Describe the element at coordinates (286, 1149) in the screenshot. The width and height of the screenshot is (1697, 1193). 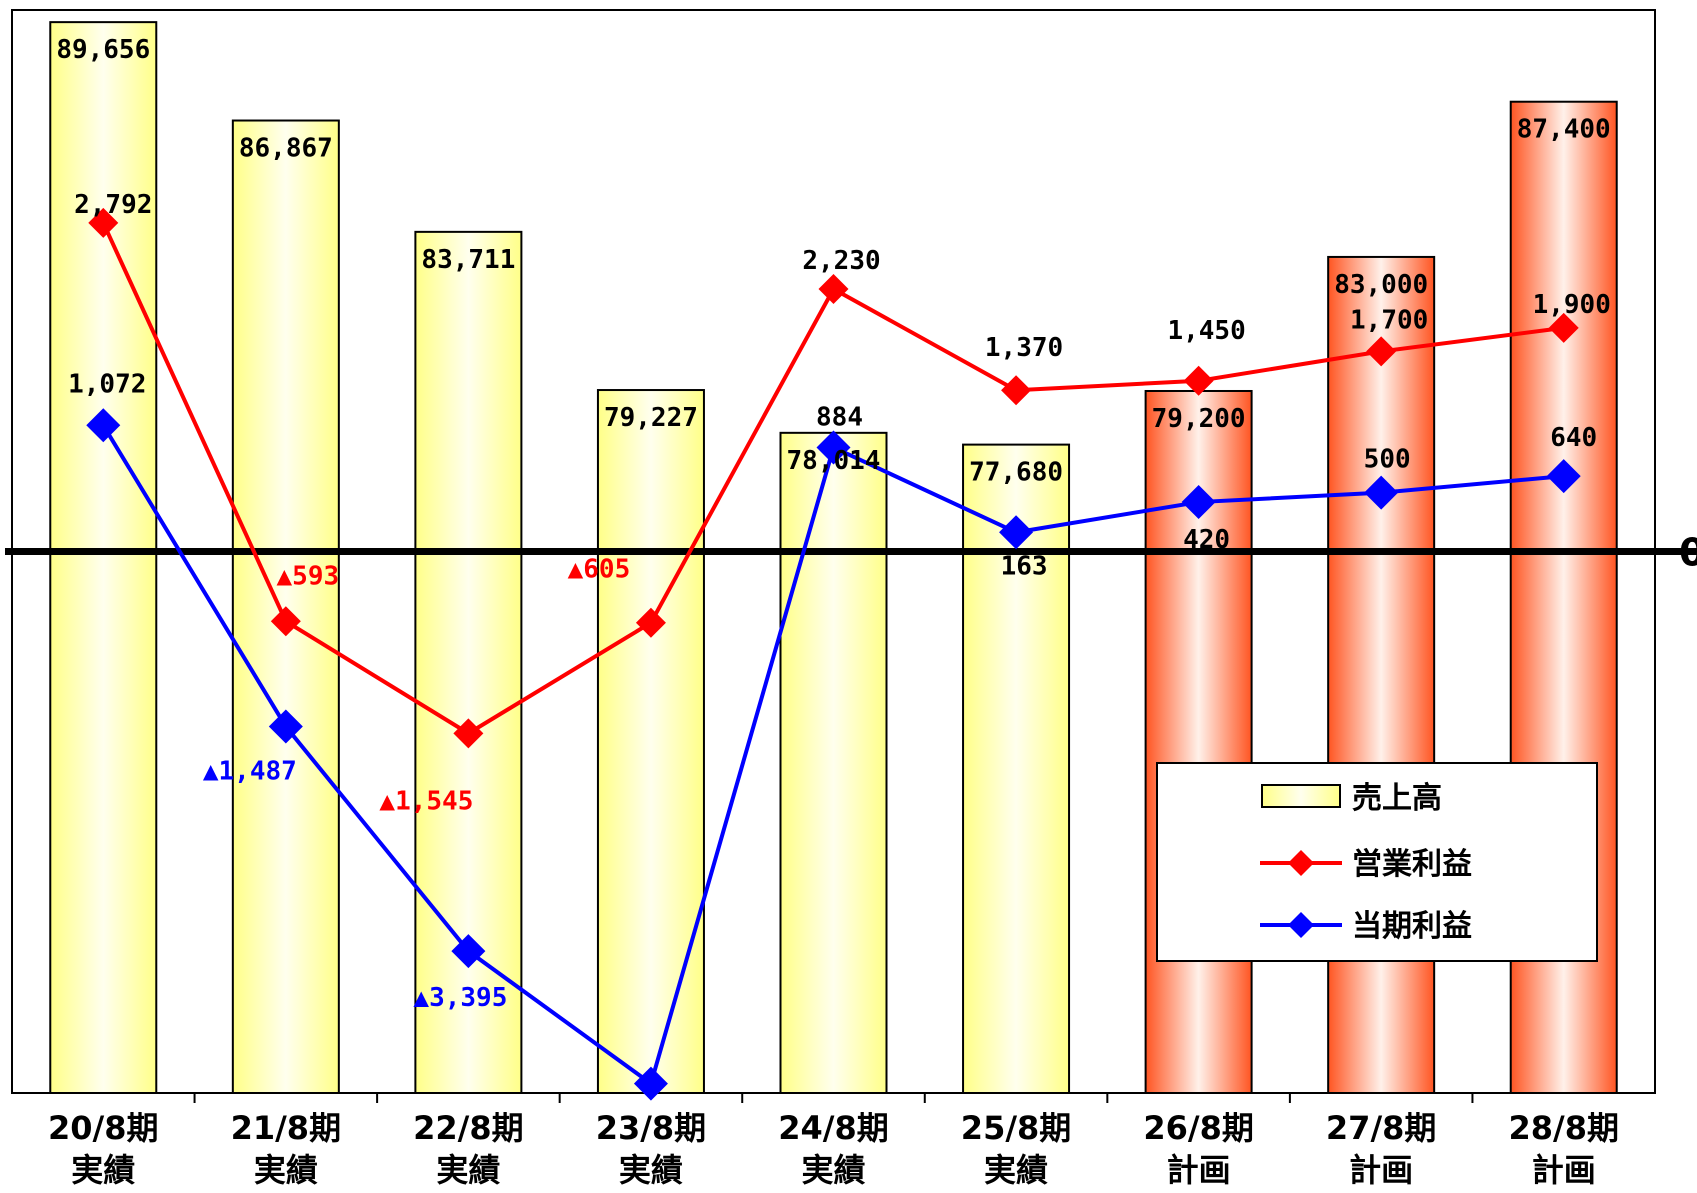
I see `category-label-2: 21/8期実績` at that location.